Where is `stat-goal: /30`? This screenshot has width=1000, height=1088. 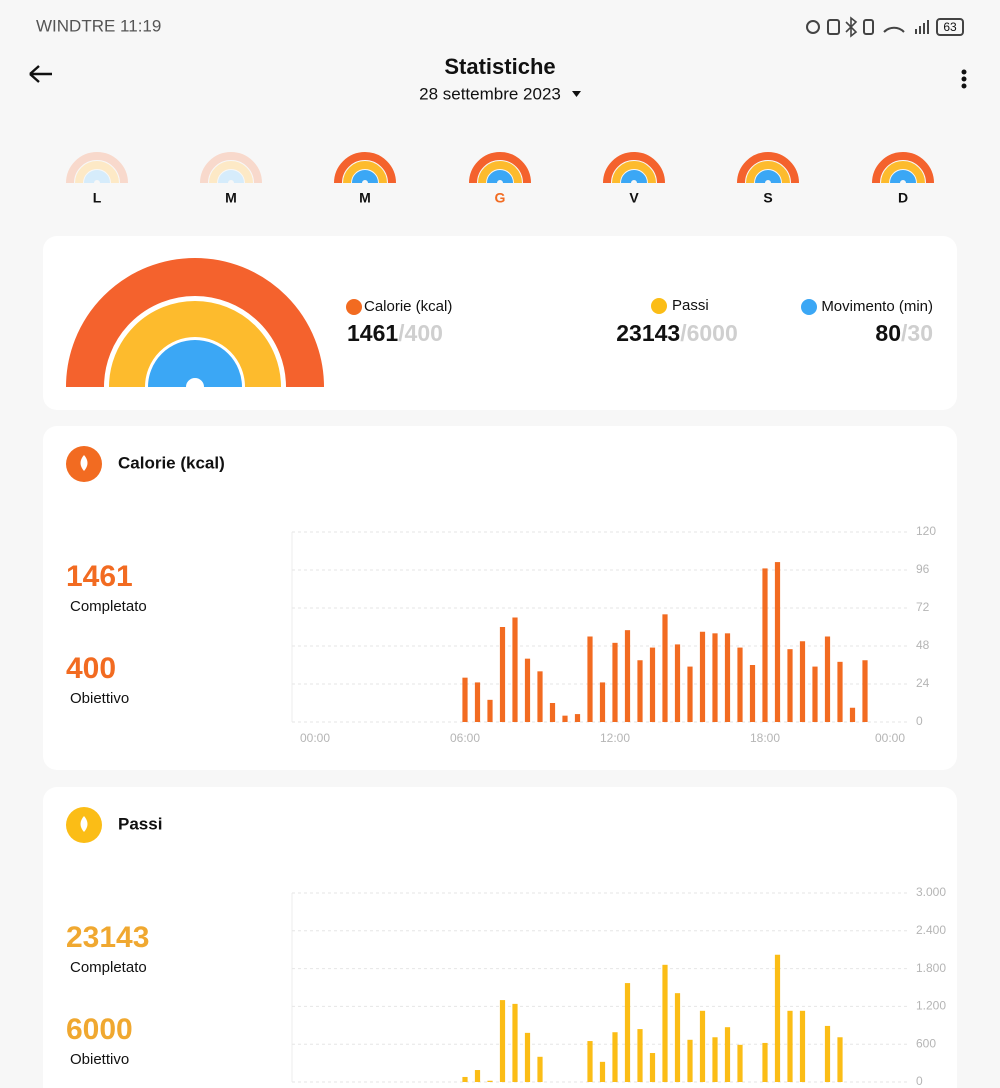 stat-goal: /30 is located at coordinates (917, 333).